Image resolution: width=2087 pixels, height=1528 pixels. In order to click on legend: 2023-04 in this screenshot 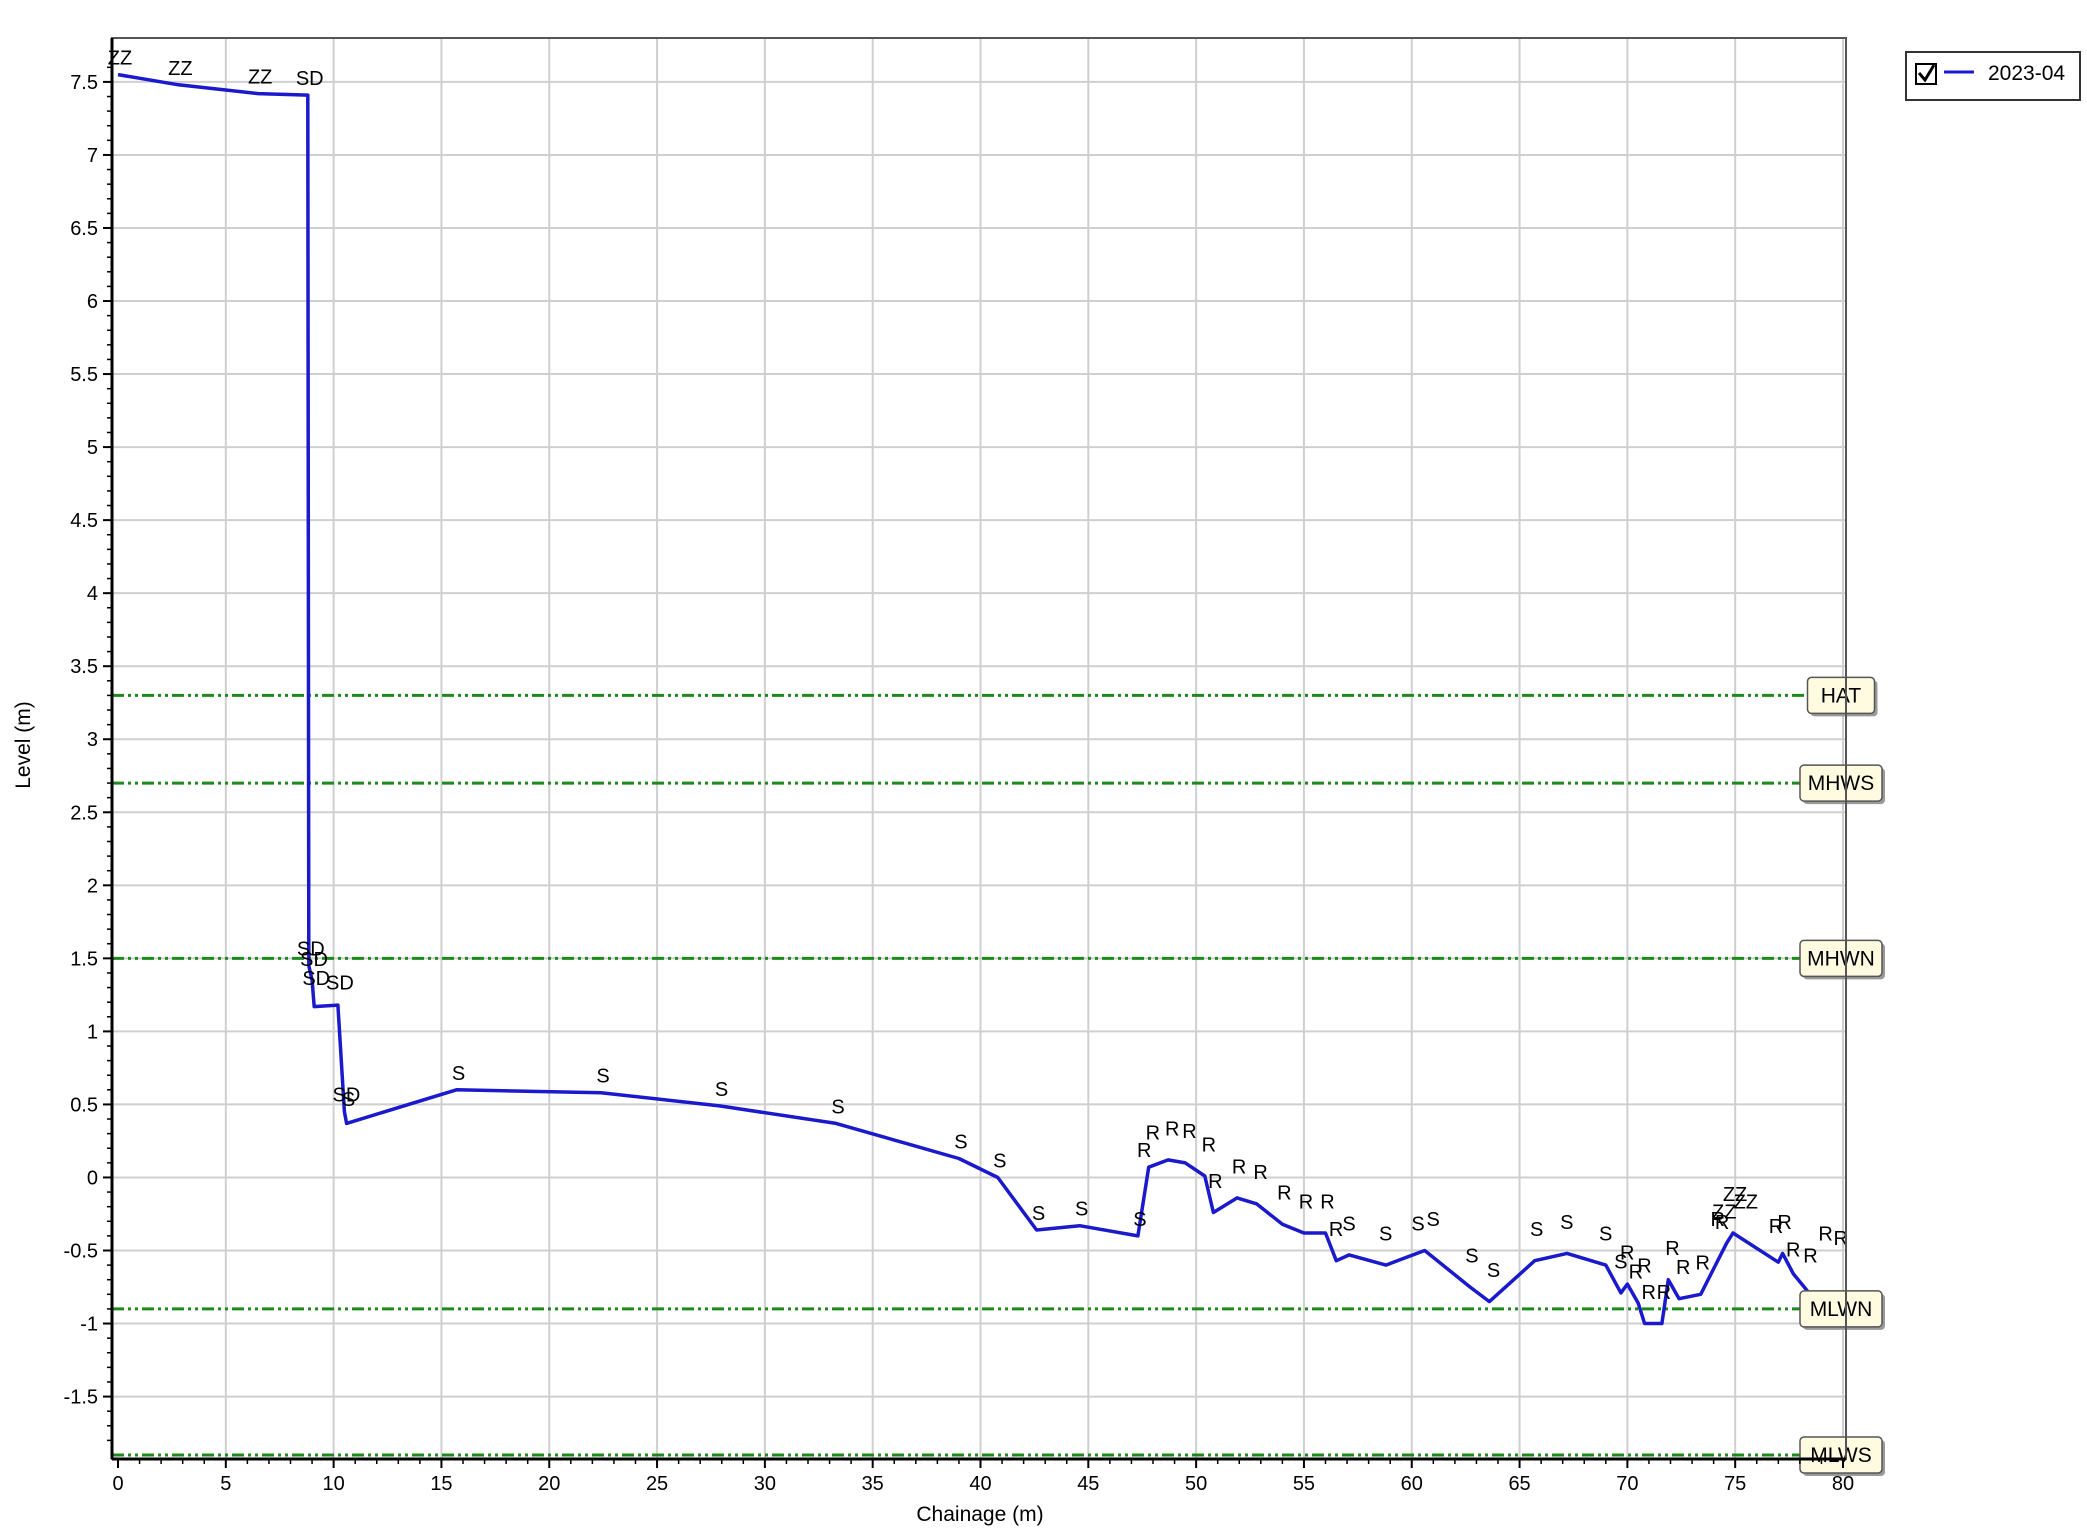, I will do `click(1993, 76)`.